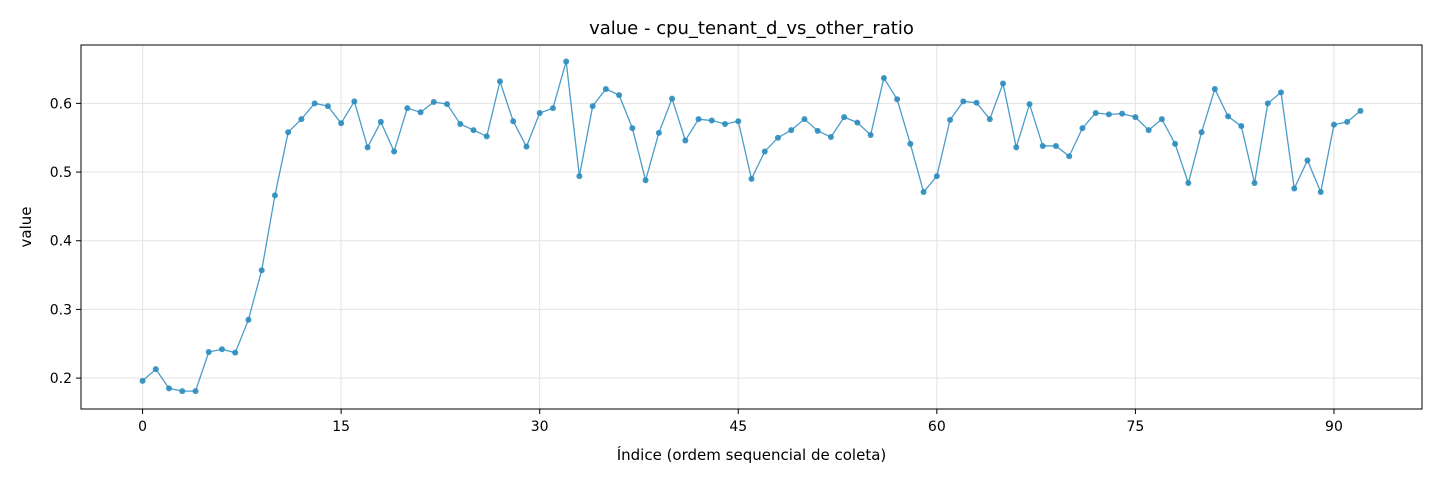  What do you see at coordinates (61, 379) in the screenshot?
I see `y-tick-label: 0.2` at bounding box center [61, 379].